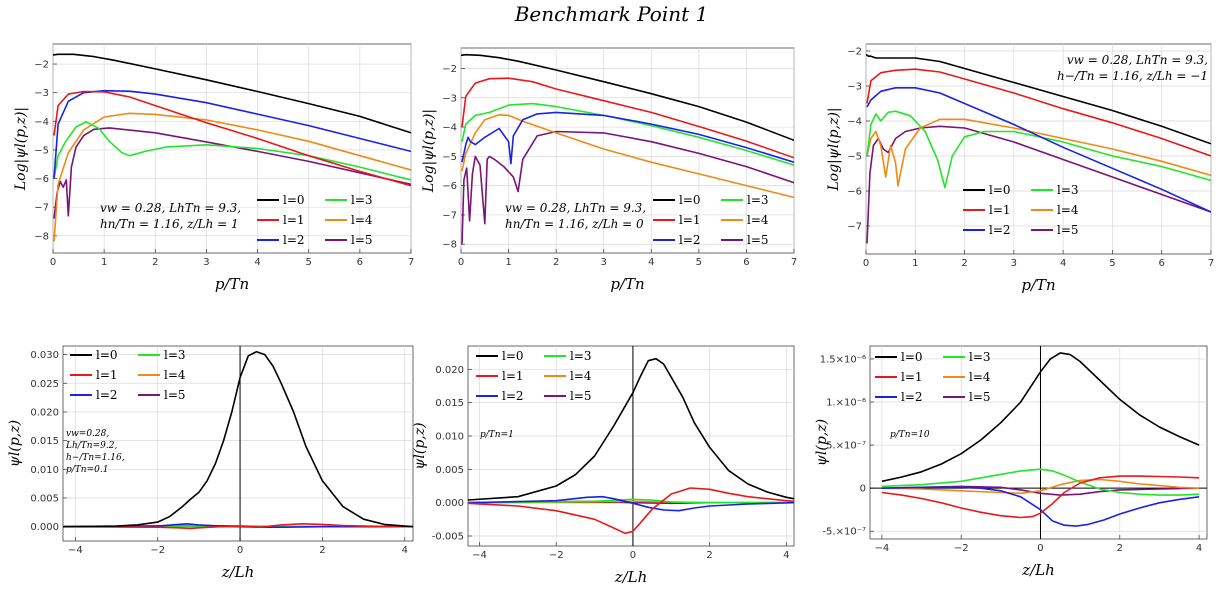 The width and height of the screenshot is (1223, 592). Describe the element at coordinates (497, 435) in the screenshot. I see `parameter-annotation: p/Tn=1` at that location.